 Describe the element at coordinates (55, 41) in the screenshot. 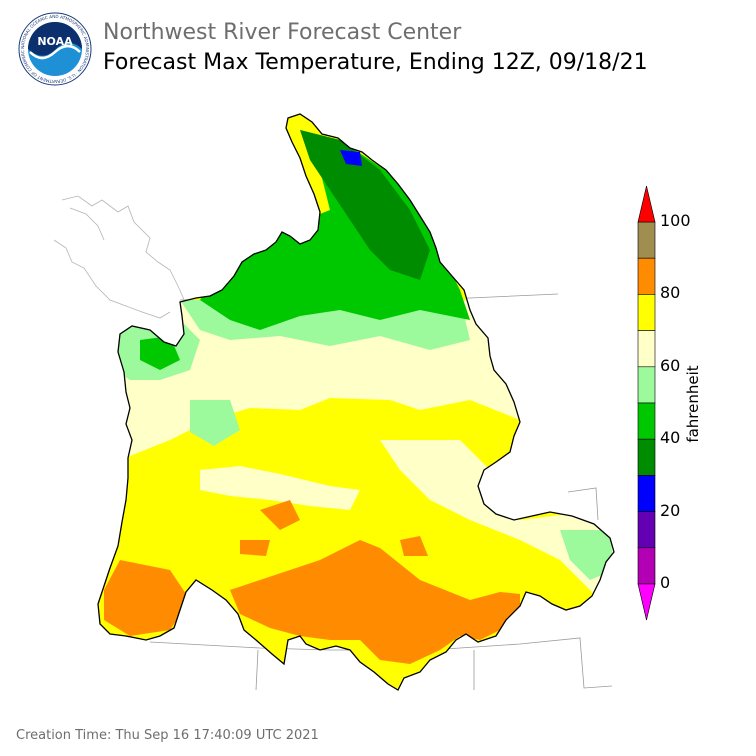

I see `logo-text: NOAA` at that location.